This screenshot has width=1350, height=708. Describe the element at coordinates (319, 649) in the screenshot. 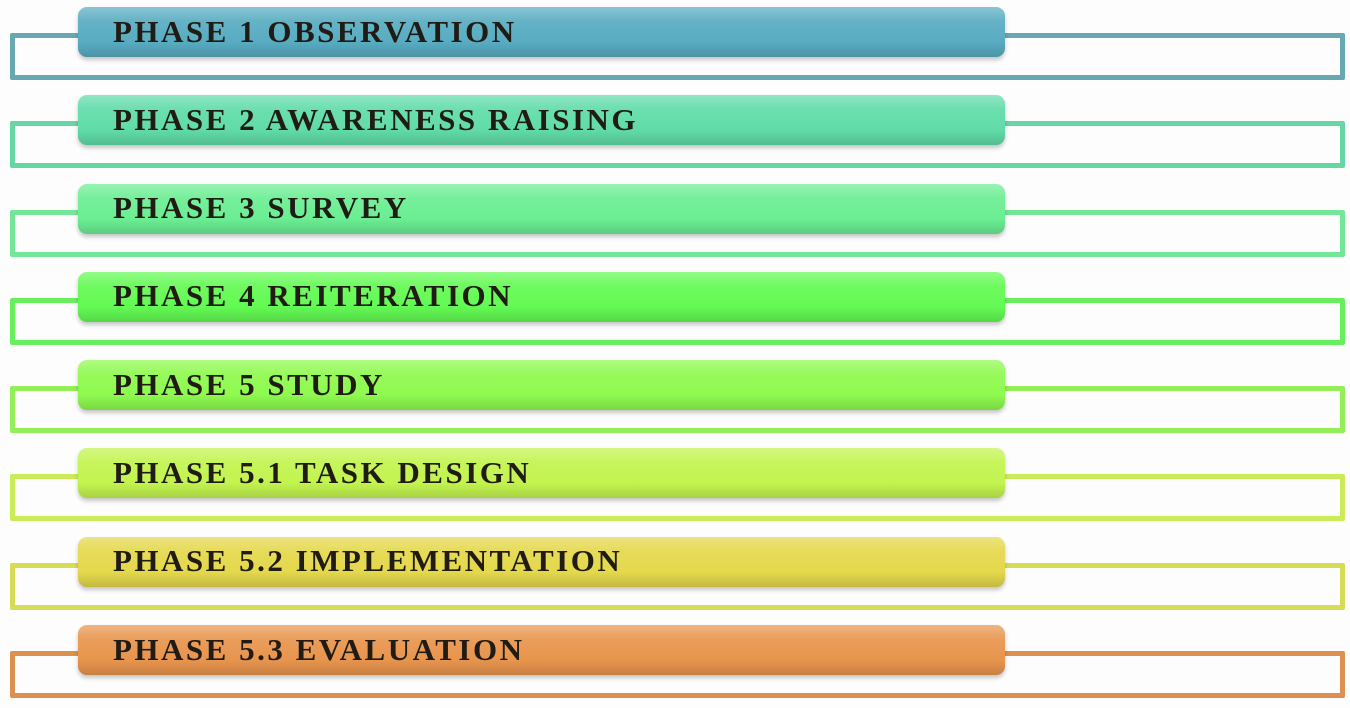

I see `phase-label: PHASE 5.3 EVALUATION` at that location.